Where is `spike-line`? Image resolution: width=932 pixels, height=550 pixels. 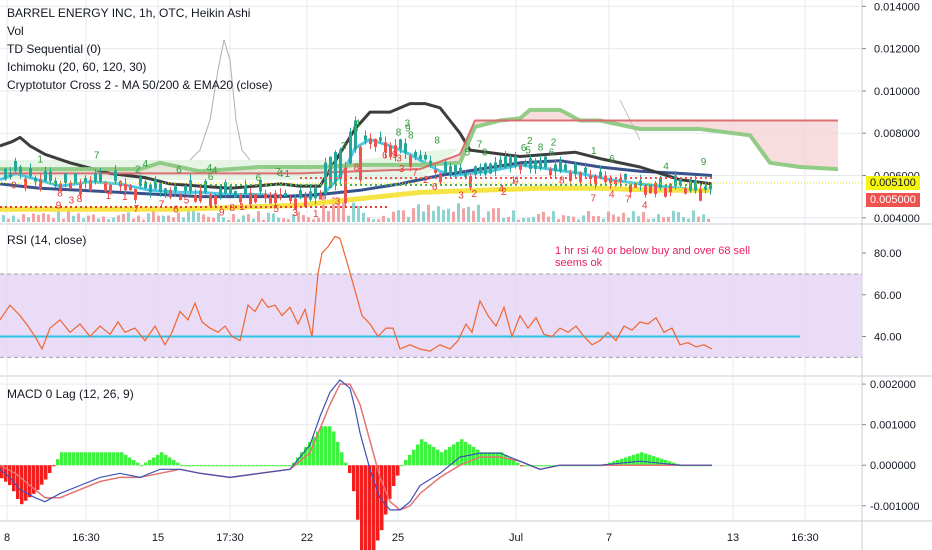
spike-line is located at coordinates (220, 100).